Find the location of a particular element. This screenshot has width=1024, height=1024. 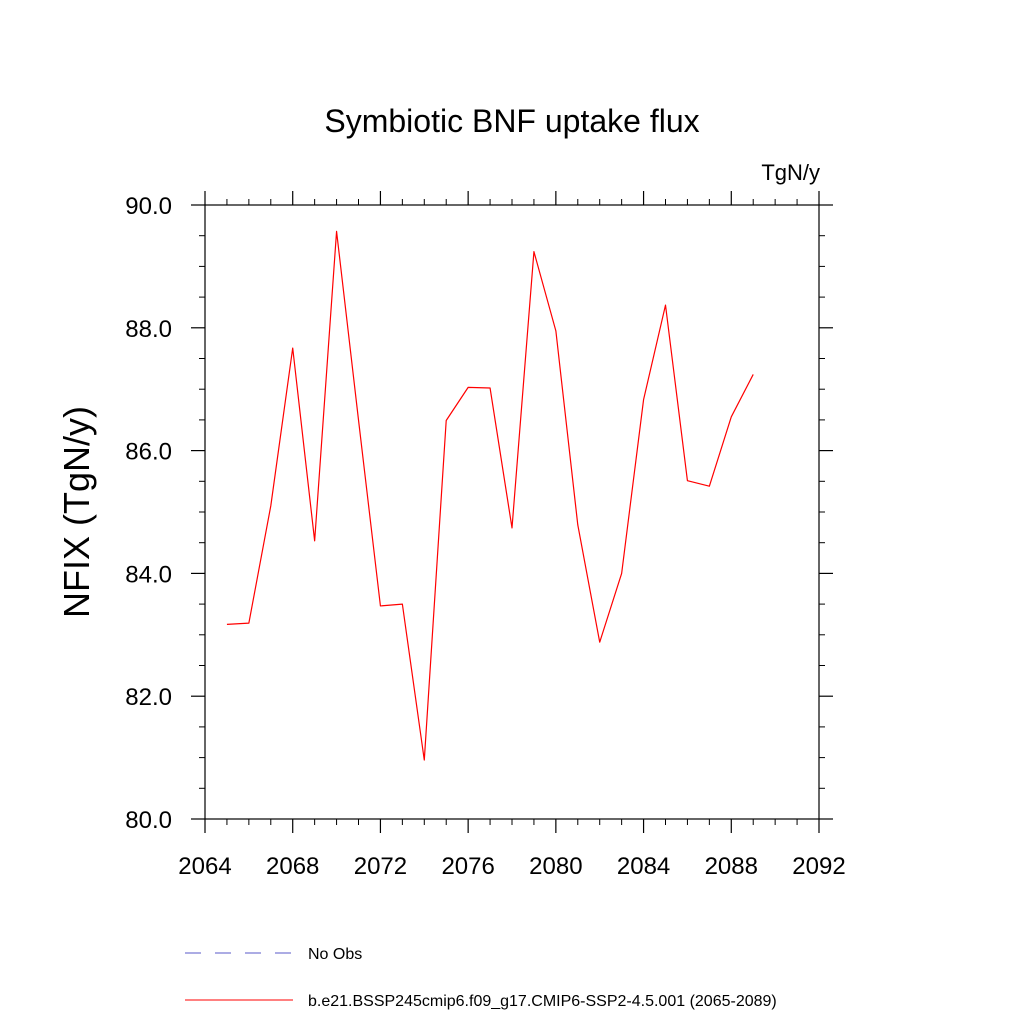

x-tick-label: 2072 is located at coordinates (380, 866).